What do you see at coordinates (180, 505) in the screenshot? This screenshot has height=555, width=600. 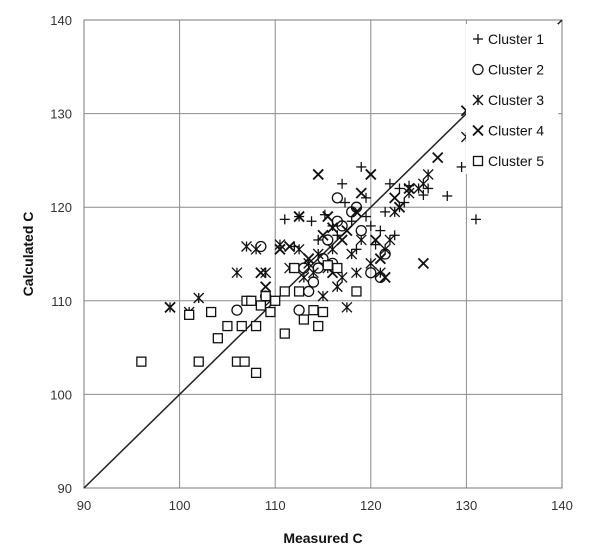 I see `x-tick-label: 100` at bounding box center [180, 505].